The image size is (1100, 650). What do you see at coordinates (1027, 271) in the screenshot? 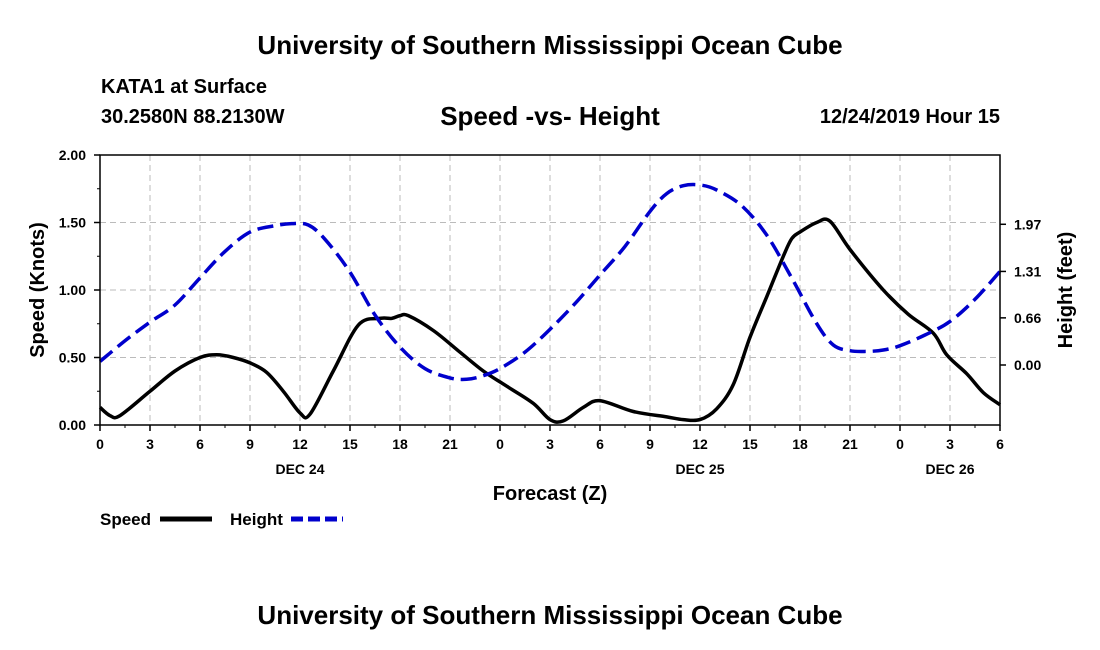
I see `y2-tick-label: 1.31` at bounding box center [1027, 271].